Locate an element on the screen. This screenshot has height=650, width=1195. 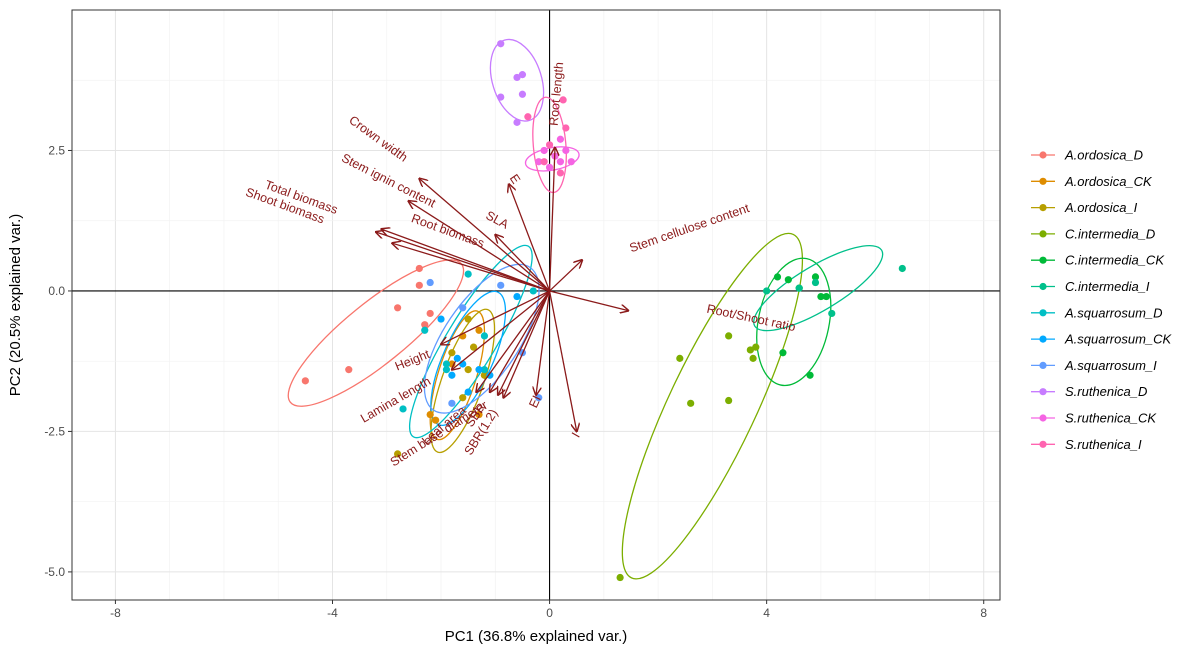
loading-label-lamina-length: Lamina length is located at coordinates (395, 399).